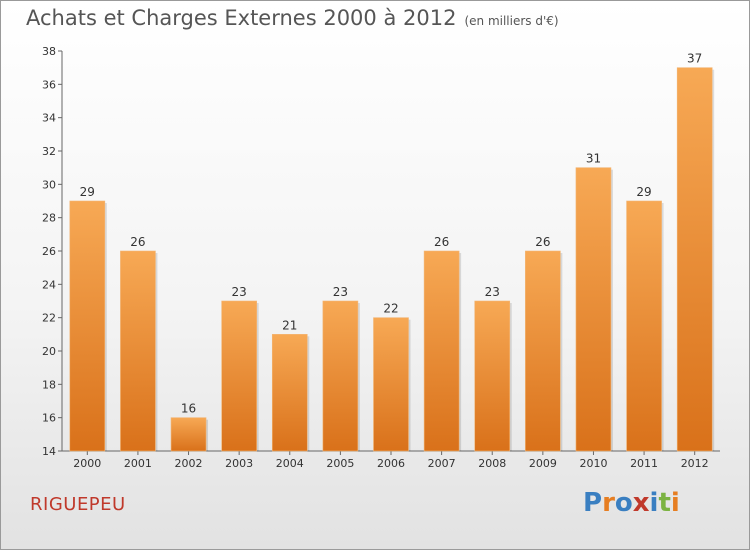  What do you see at coordinates (511, 21) in the screenshot?
I see `chart-subtitle: (en milliers d'€)` at bounding box center [511, 21].